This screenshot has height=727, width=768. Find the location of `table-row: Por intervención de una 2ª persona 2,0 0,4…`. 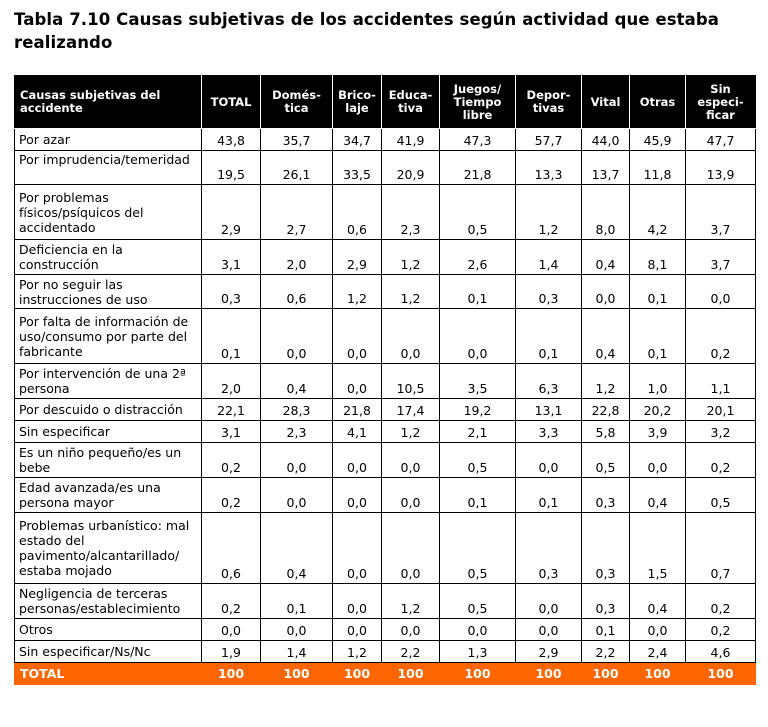

table-row: Por intervención de una 2ª persona 2,0 0,4… is located at coordinates (385, 381).